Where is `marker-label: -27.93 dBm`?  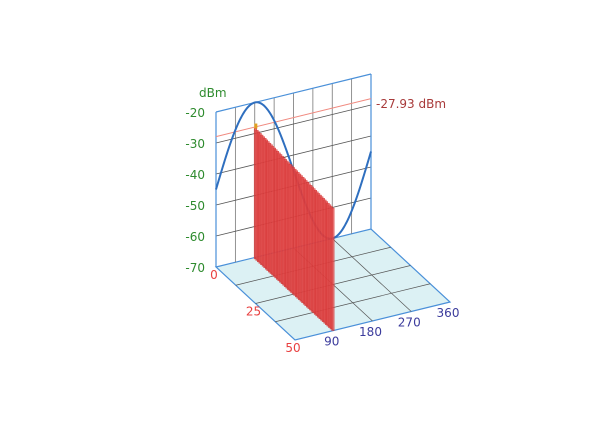 marker-label: -27.93 dBm is located at coordinates (411, 104).